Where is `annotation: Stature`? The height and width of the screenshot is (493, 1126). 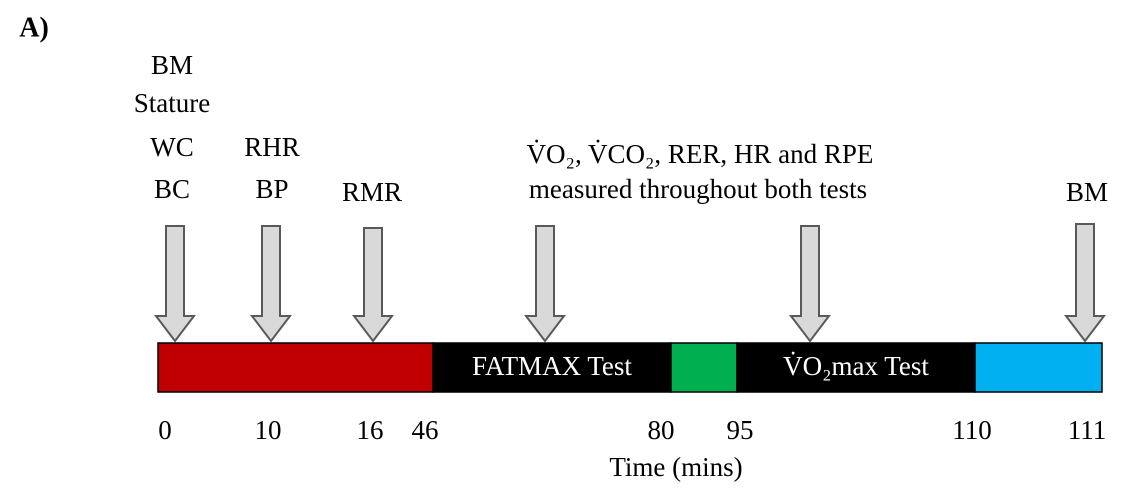 annotation: Stature is located at coordinates (172, 103).